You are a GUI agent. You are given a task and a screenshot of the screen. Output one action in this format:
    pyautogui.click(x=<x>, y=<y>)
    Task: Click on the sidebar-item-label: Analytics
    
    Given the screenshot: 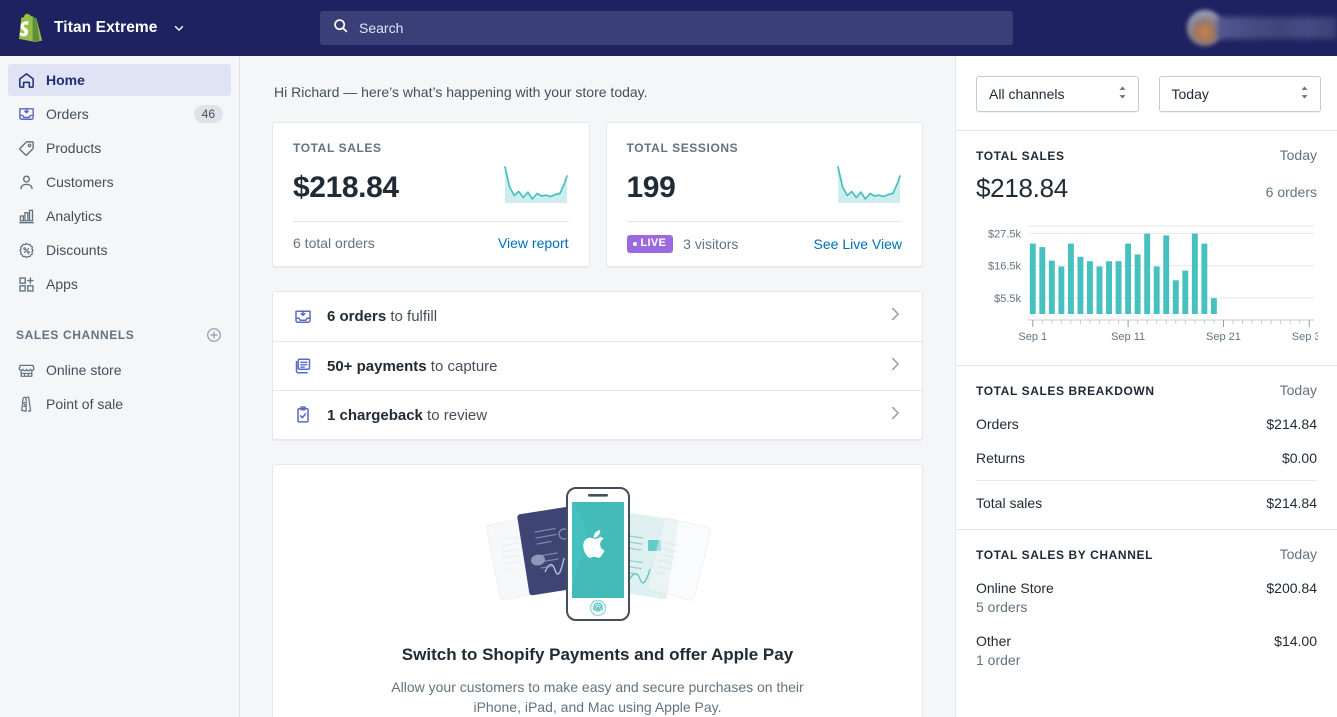 What is the action you would take?
    pyautogui.click(x=74, y=216)
    